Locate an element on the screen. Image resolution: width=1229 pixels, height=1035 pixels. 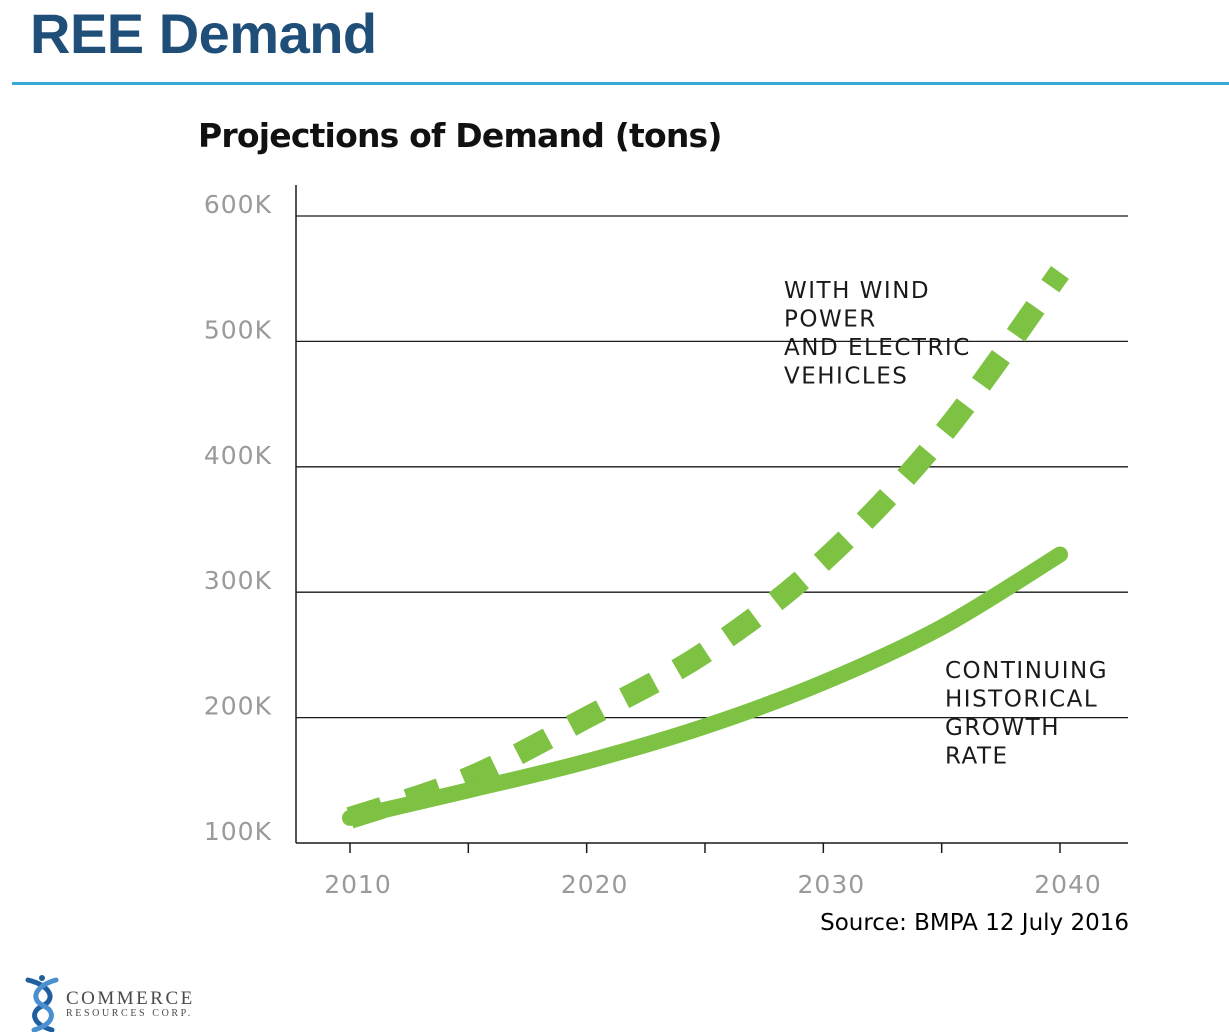
series-annotation-line: WITH WIND is located at coordinates (857, 291).